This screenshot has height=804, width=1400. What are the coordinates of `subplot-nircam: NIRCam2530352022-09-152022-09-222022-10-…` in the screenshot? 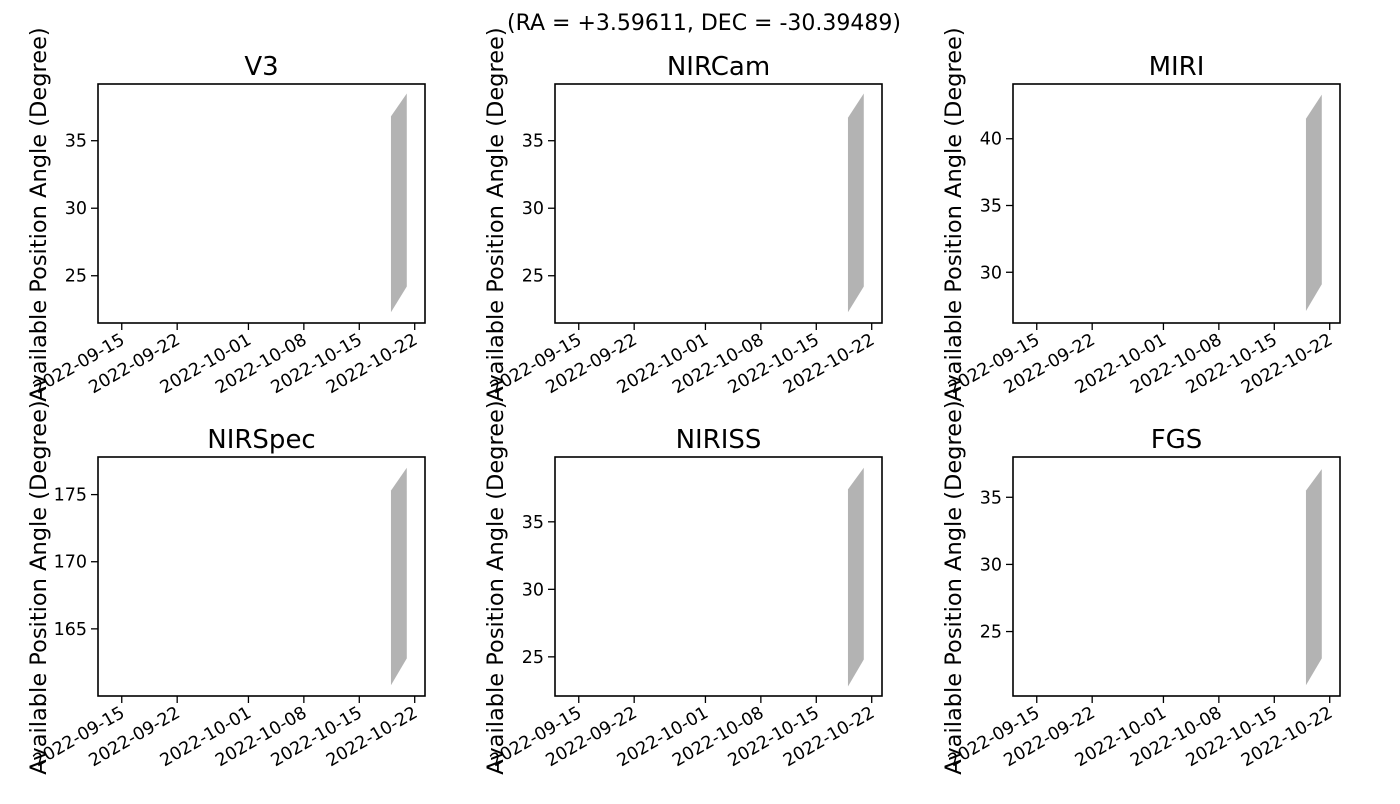 It's located at (683, 214).